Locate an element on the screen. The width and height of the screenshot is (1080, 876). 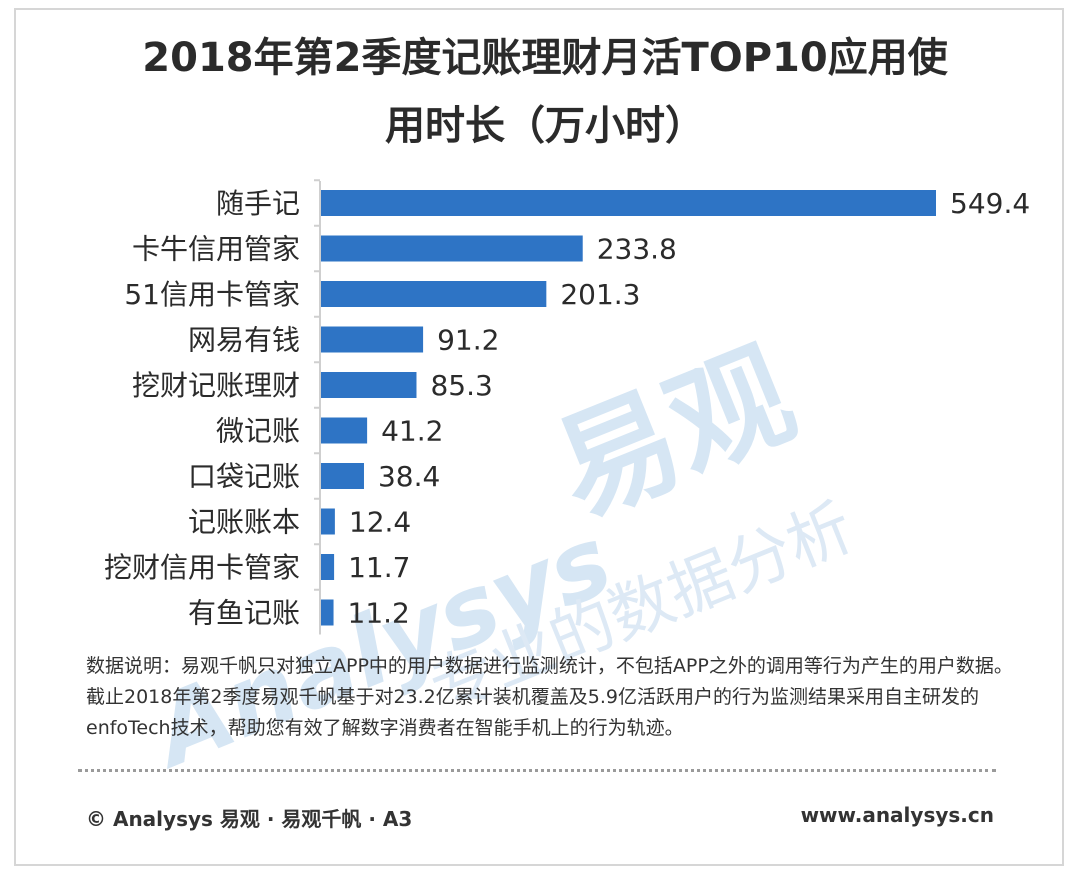
chart-title-line2: 用时长（万小时） is located at coordinates (545, 126).